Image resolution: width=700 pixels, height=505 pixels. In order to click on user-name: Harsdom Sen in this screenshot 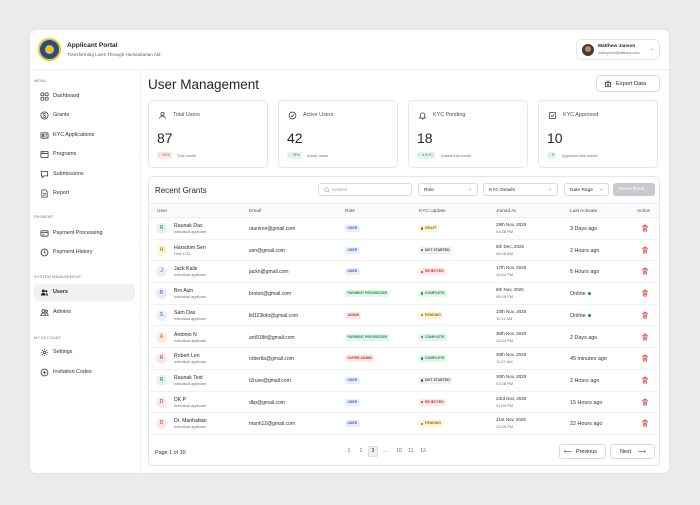, I will do `click(190, 247)`.